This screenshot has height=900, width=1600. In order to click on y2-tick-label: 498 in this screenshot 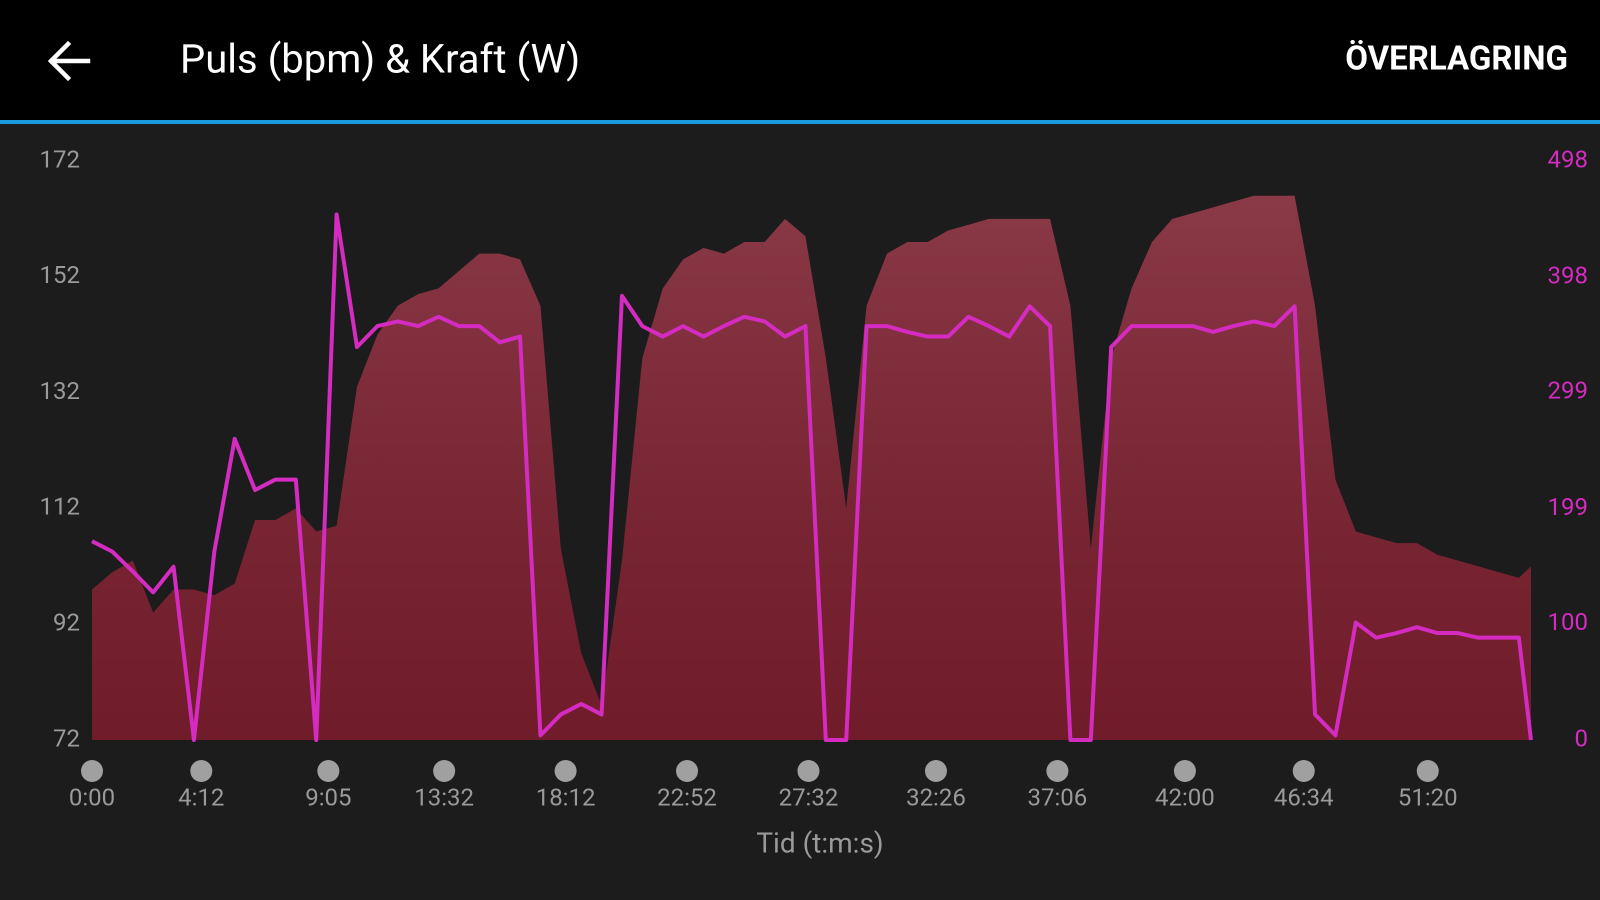, I will do `click(1568, 159)`.